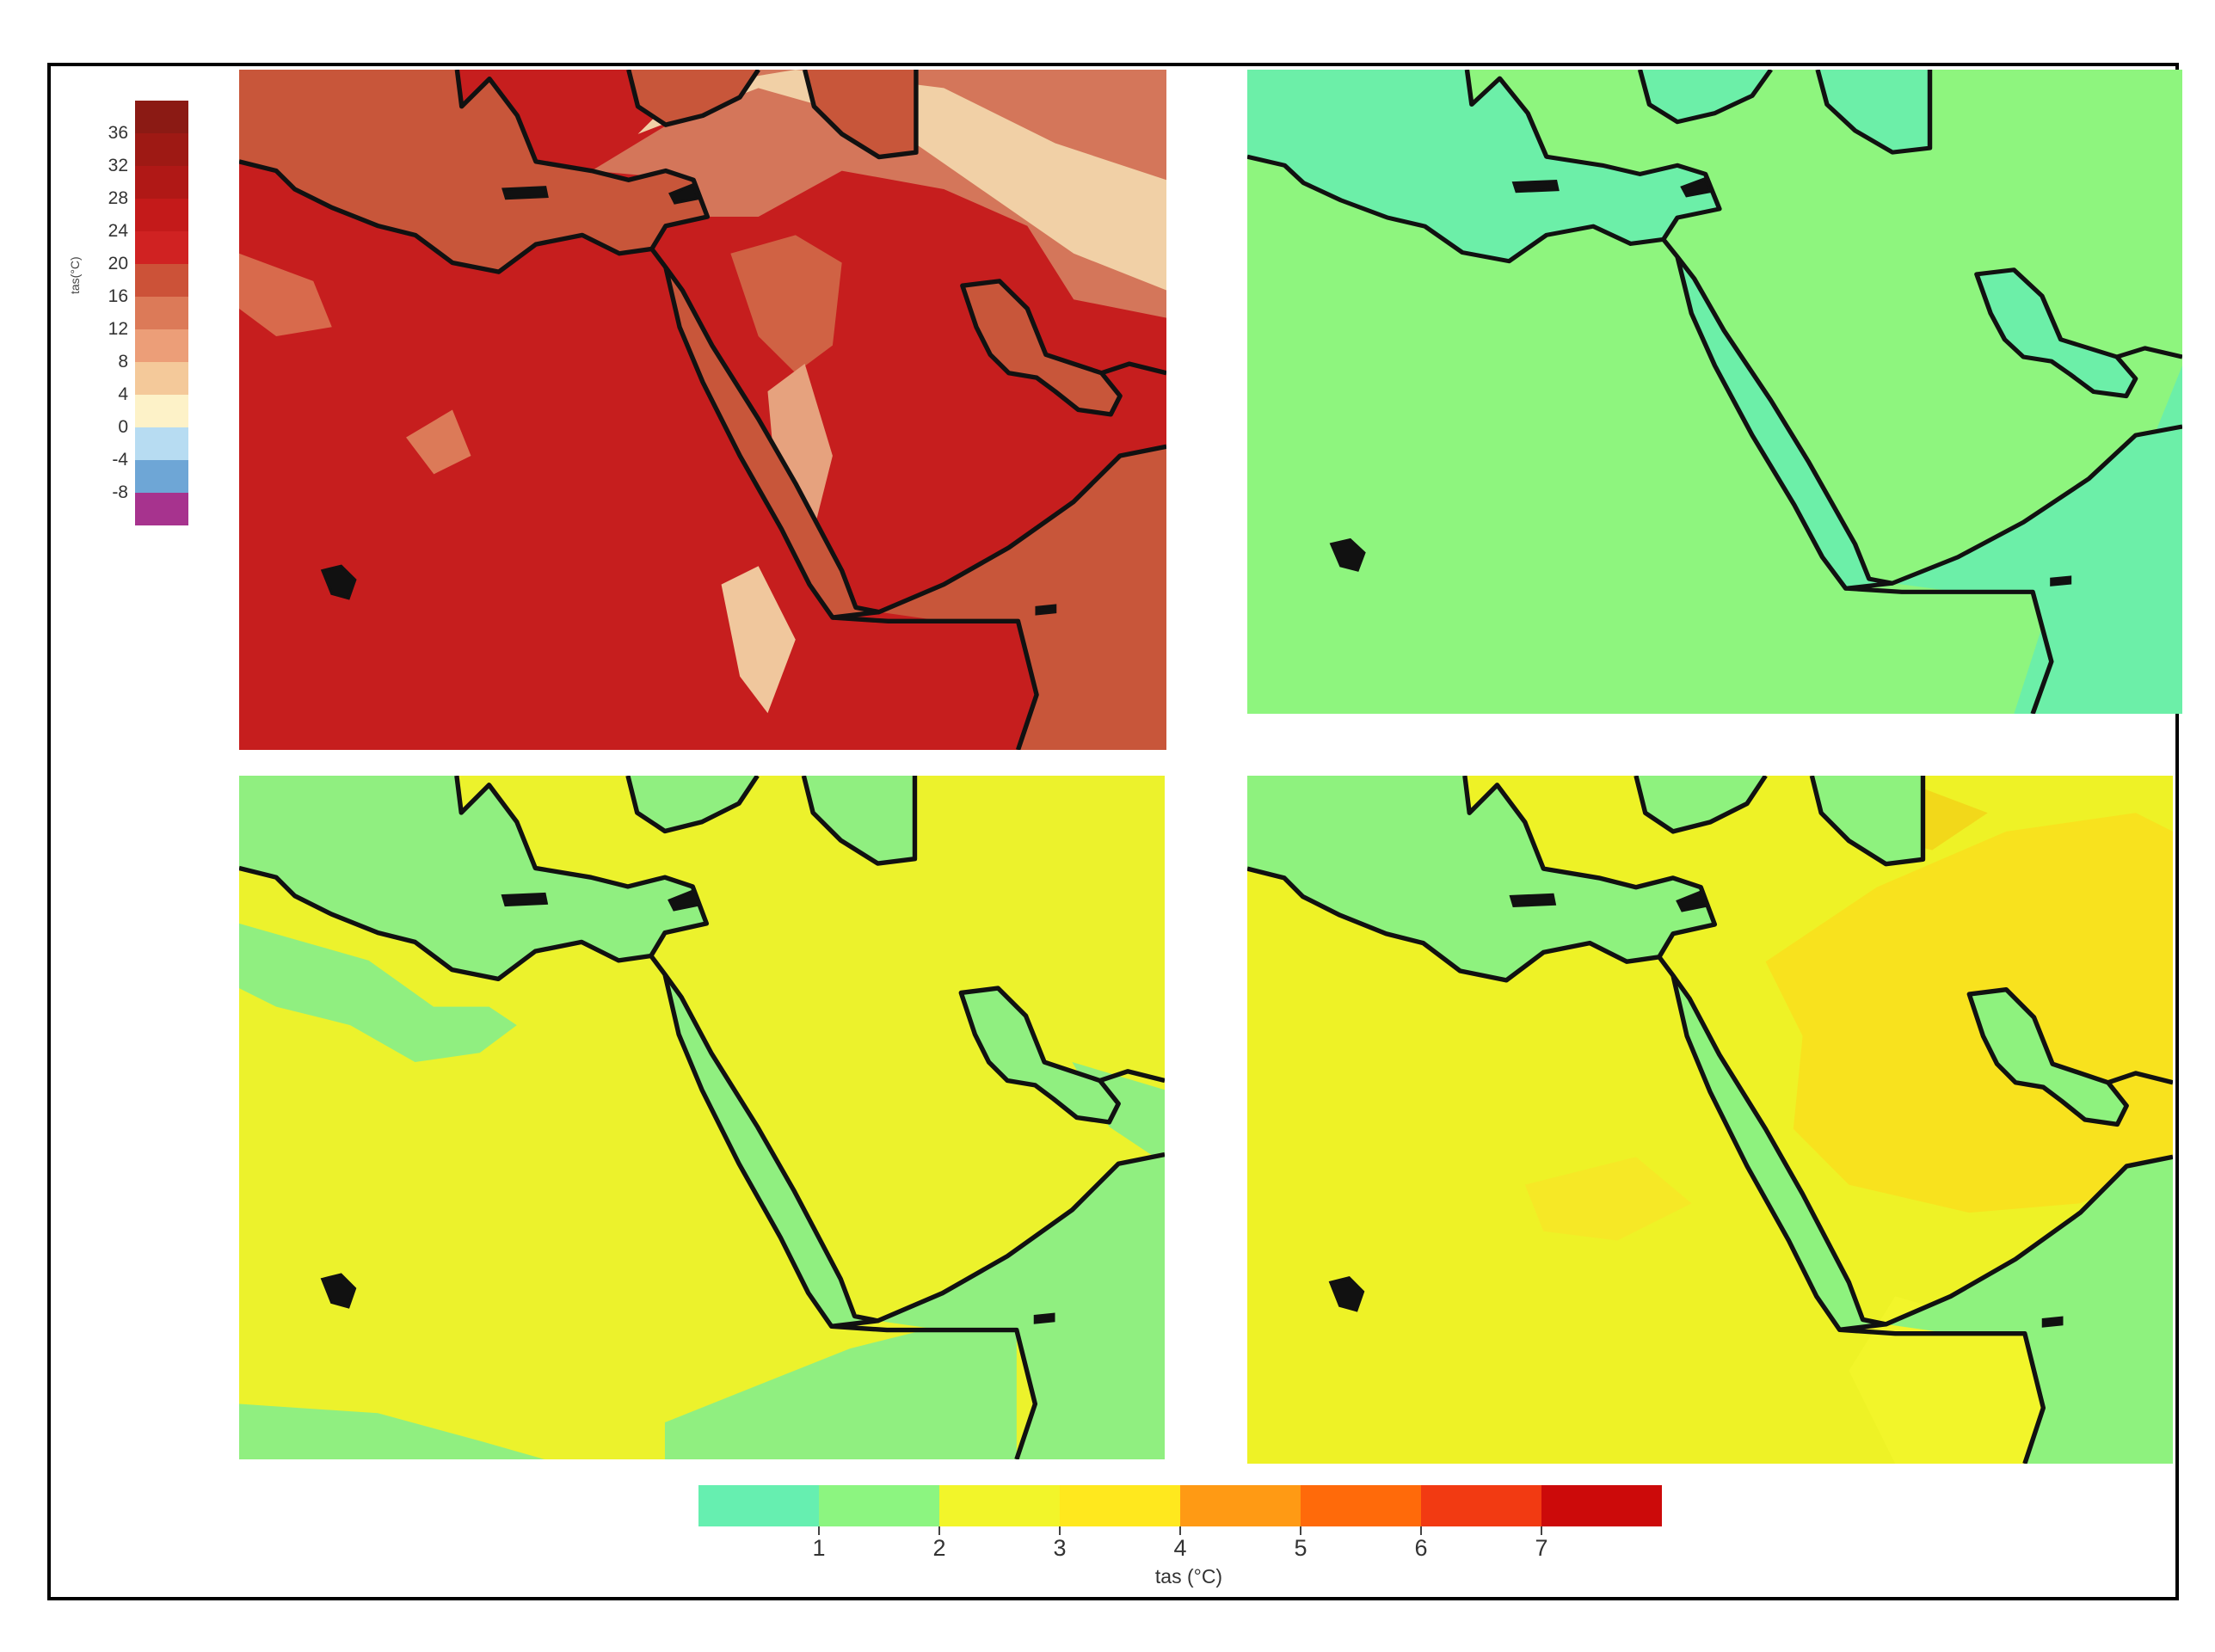  Describe the element at coordinates (1541, 1548) in the screenshot. I see `colorbar-tick-label: 7` at that location.